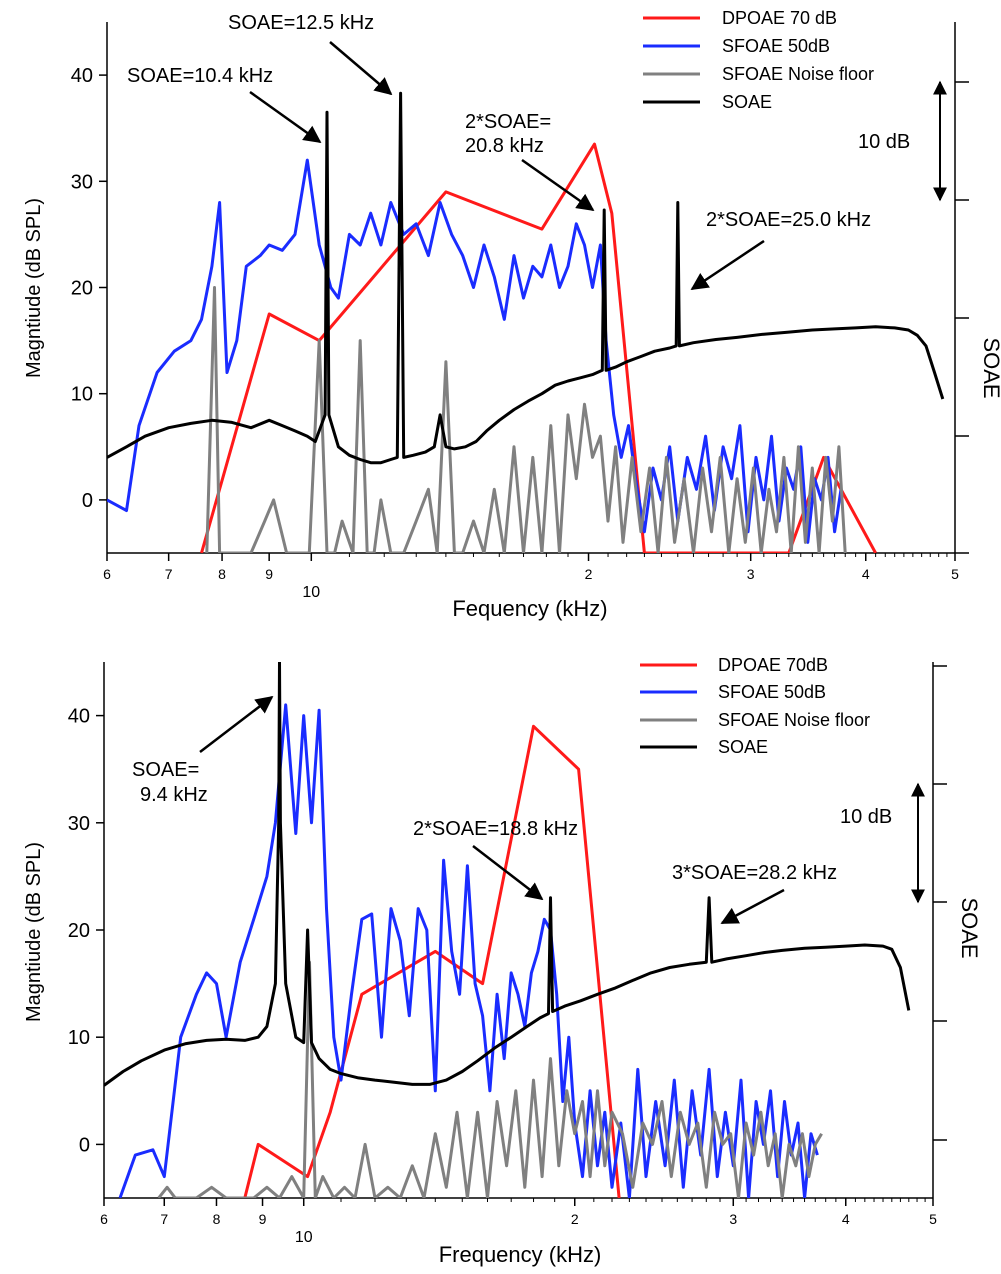  What do you see at coordinates (779, 18) in the screenshot?
I see `legend-item-dpoae: DPOAE 70 dB` at bounding box center [779, 18].